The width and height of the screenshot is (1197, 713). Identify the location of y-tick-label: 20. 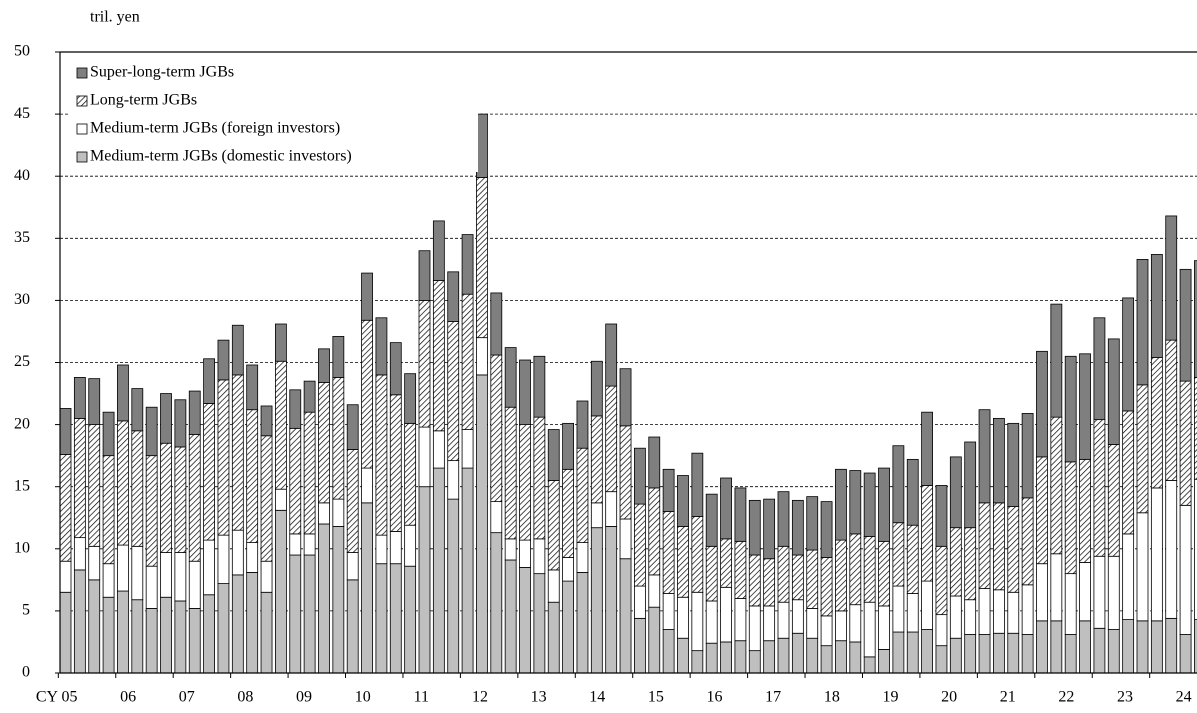
(22, 423).